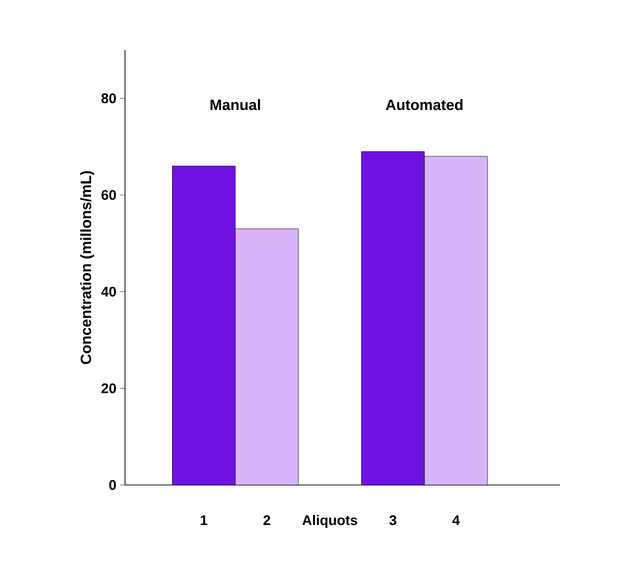 This screenshot has width=627, height=581. I want to click on y-tick-label: 20, so click(108, 388).